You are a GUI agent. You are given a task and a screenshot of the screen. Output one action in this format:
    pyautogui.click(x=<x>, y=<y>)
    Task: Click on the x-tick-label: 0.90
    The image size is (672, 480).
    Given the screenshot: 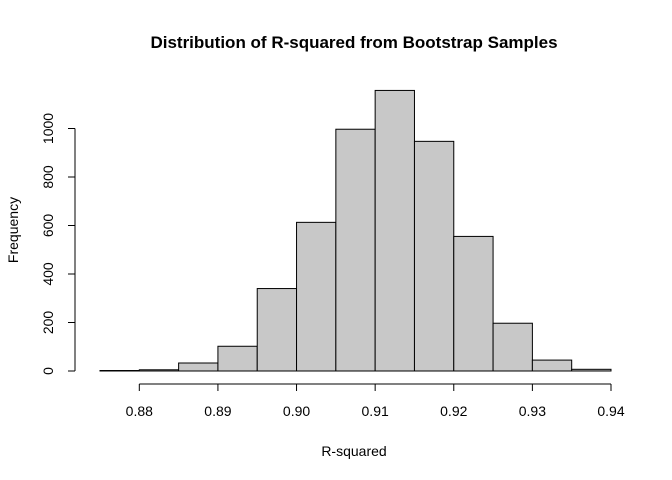 What is the action you would take?
    pyautogui.click(x=296, y=411)
    